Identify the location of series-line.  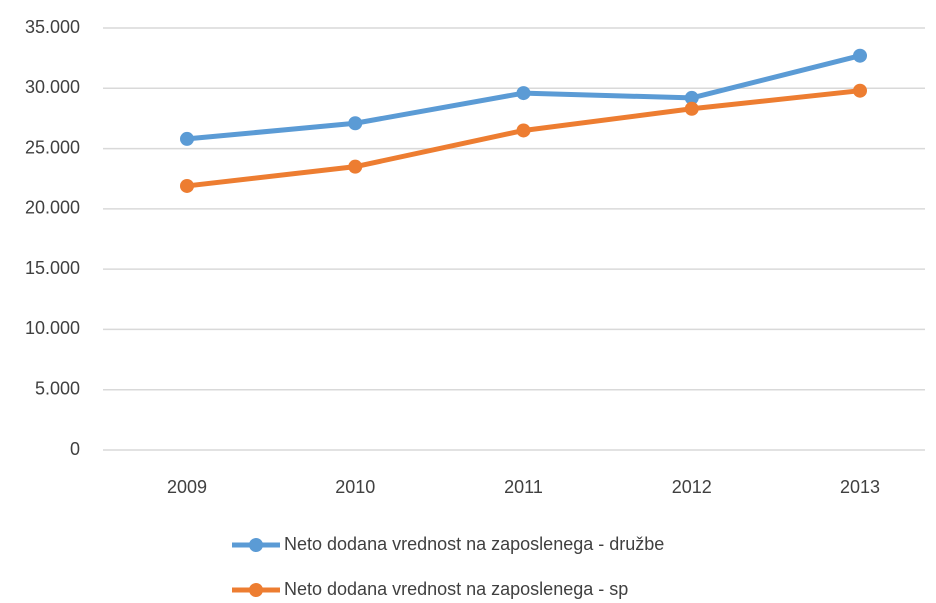
(523, 138).